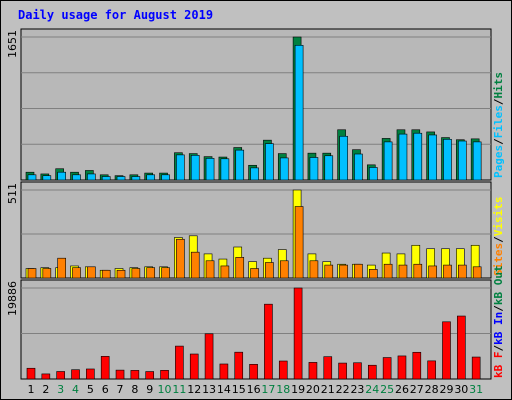 The height and width of the screenshot is (400, 512). I want to click on x-tick-label: 11, so click(179, 389).